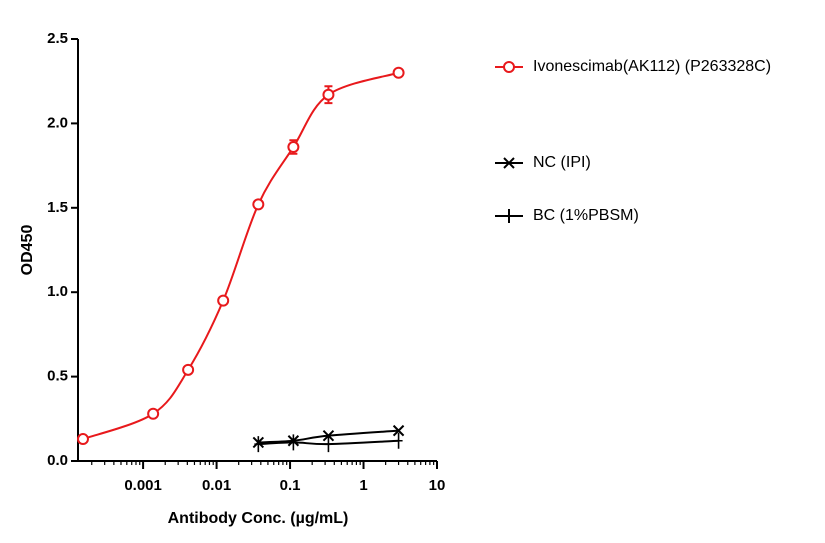  Describe the element at coordinates (652, 66) in the screenshot. I see `legend-label: Ivonescimab(AK112) (P263328C)` at that location.